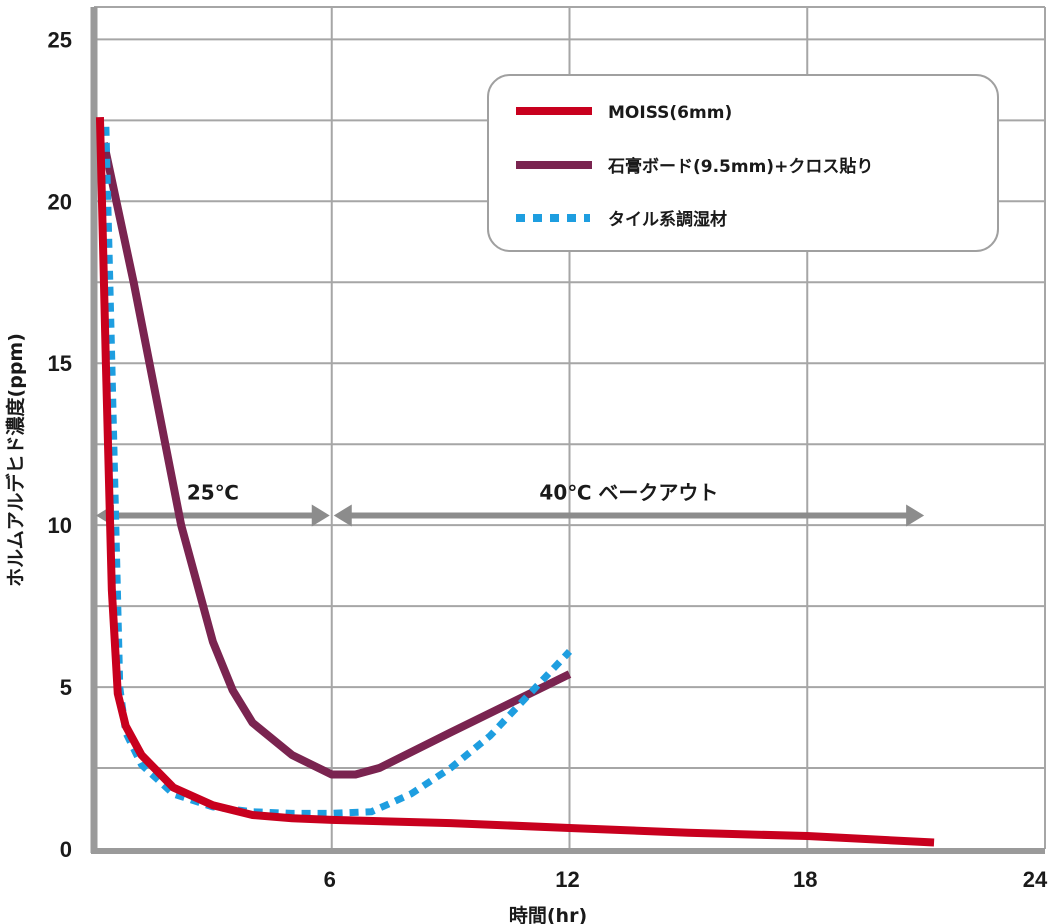 The height and width of the screenshot is (924, 1056). I want to click on y-tick-label: 15, so click(60, 363).